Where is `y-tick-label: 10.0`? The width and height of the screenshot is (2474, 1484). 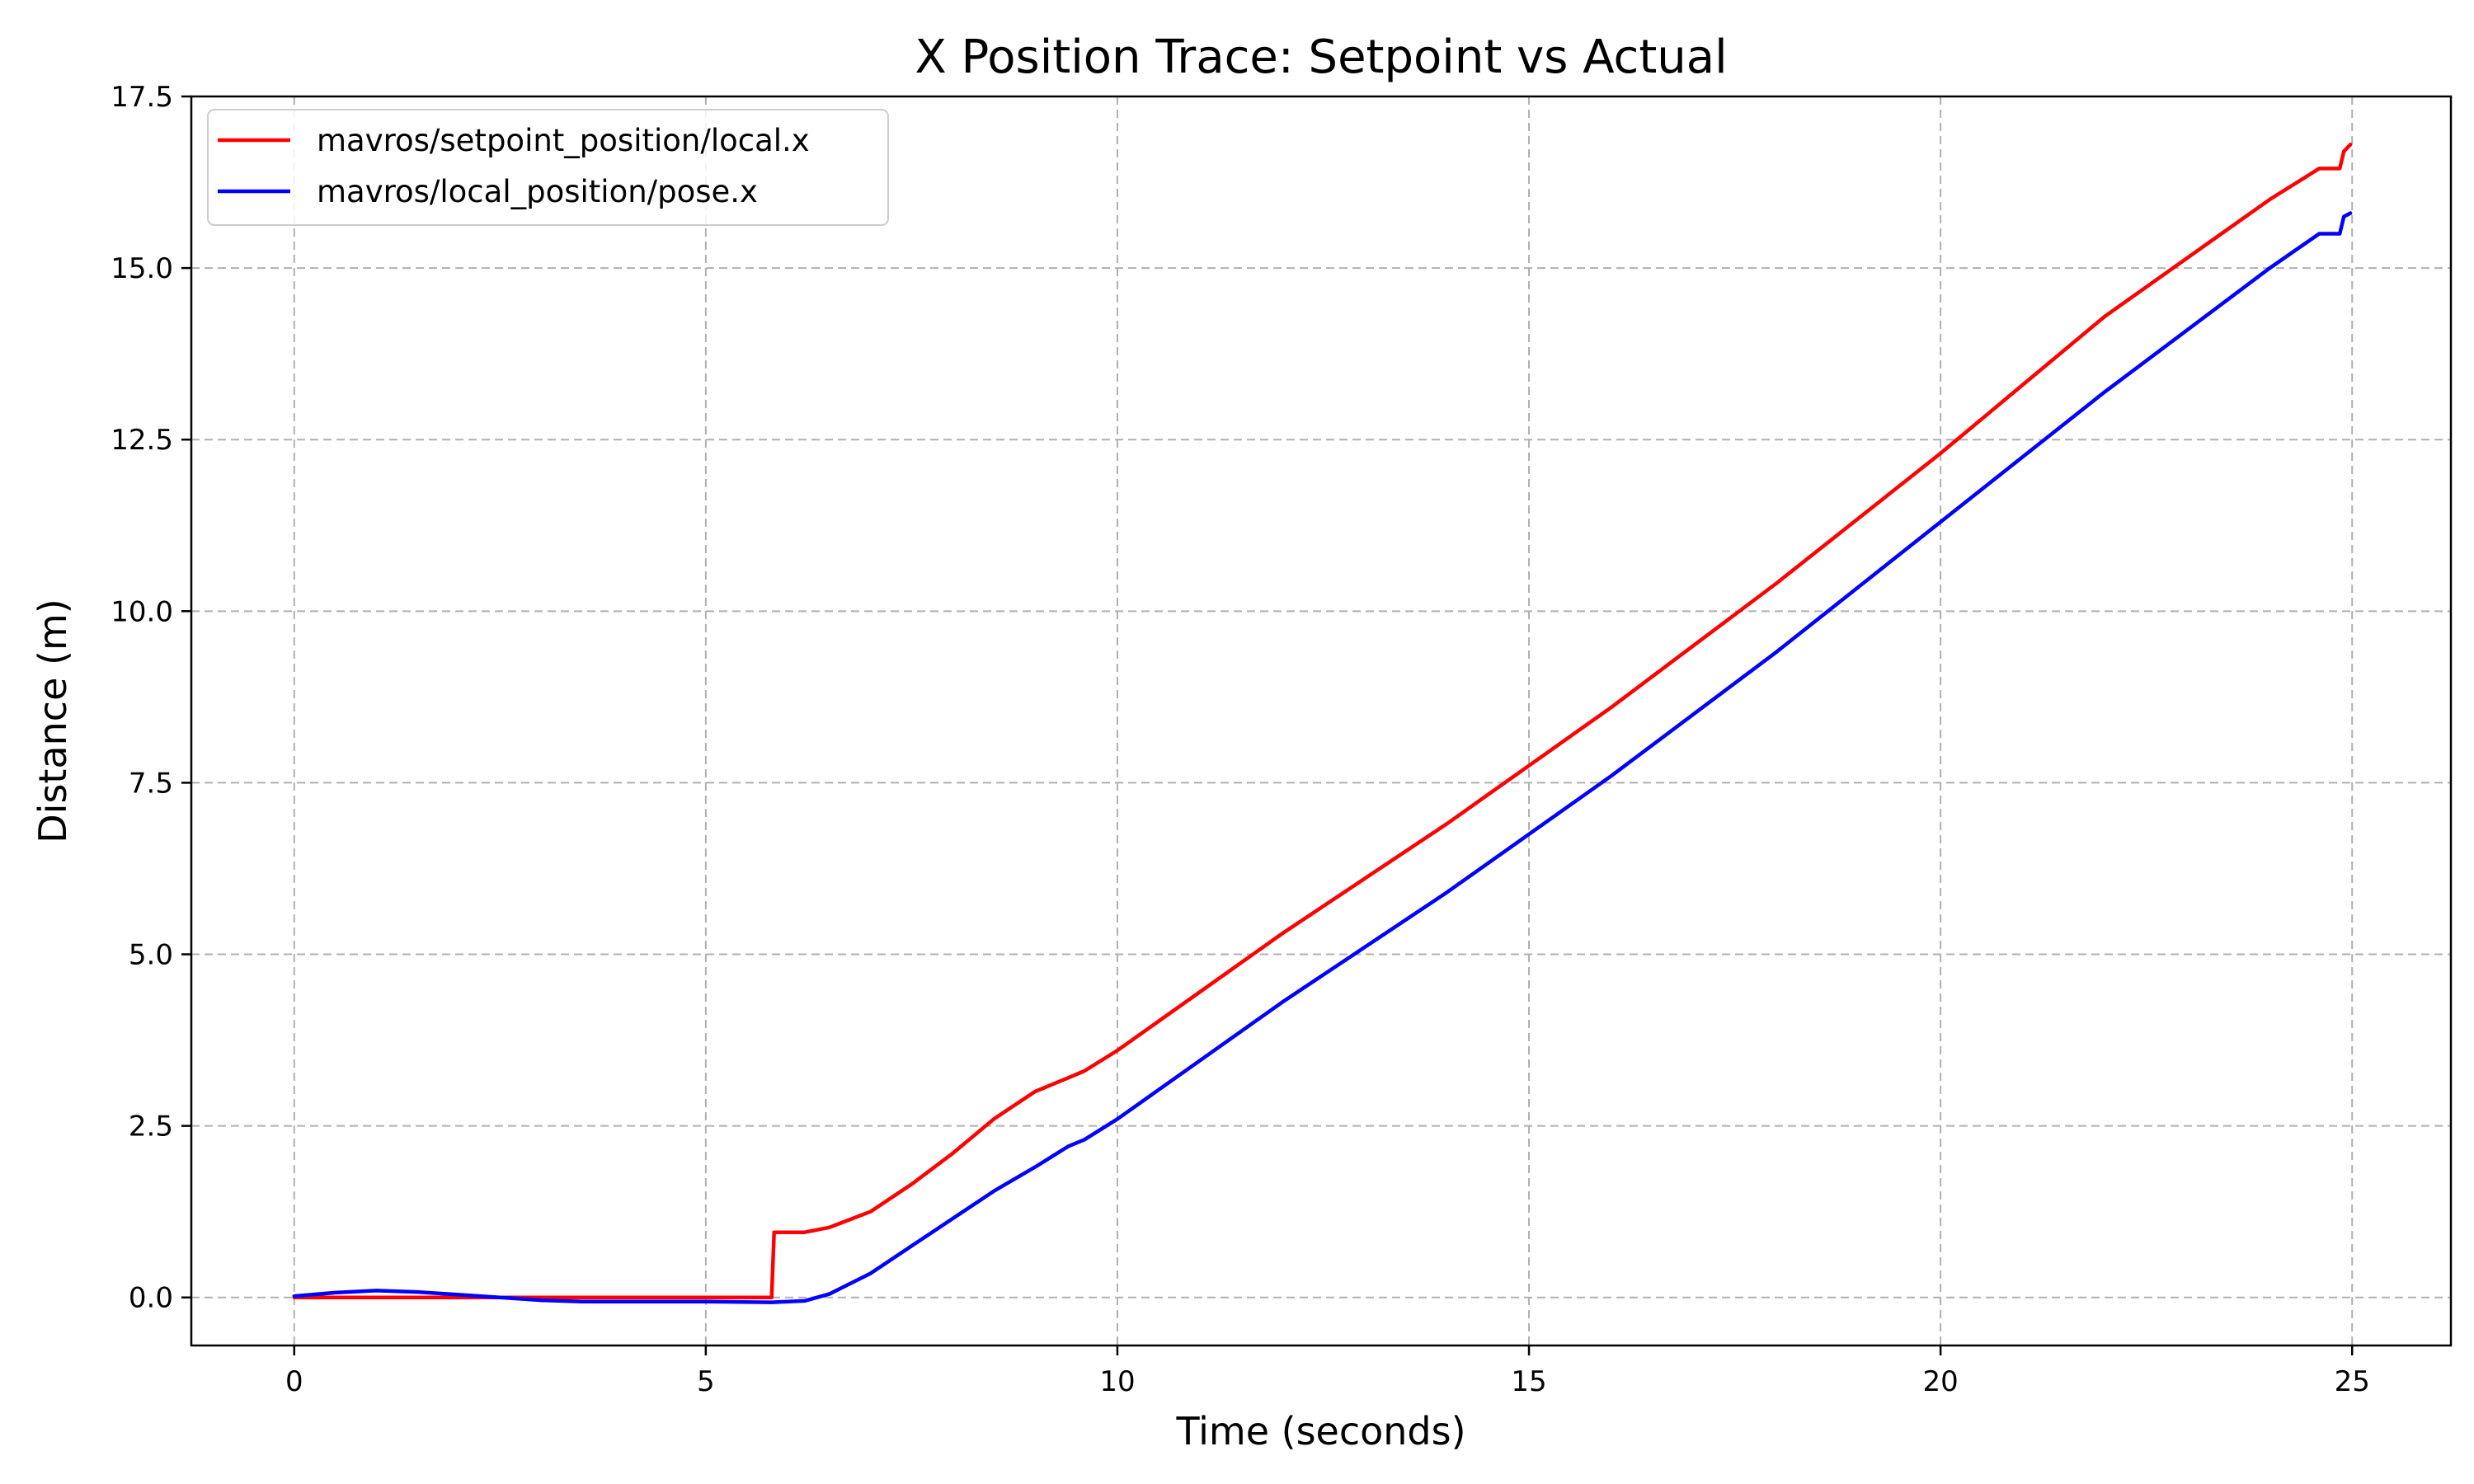
y-tick-label: 10.0 is located at coordinates (142, 611).